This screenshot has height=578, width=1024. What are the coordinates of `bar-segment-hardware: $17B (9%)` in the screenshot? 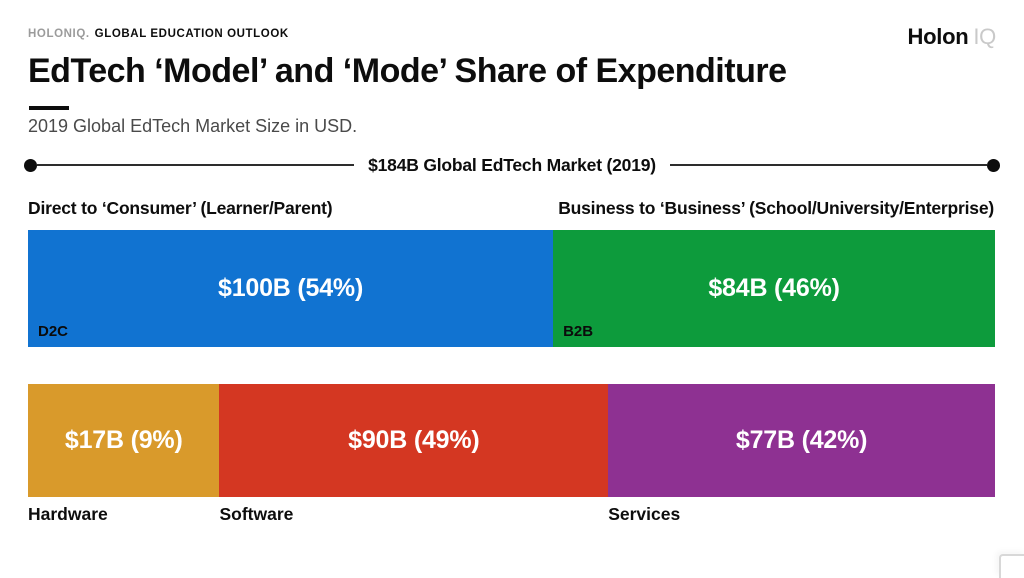 It's located at (124, 440).